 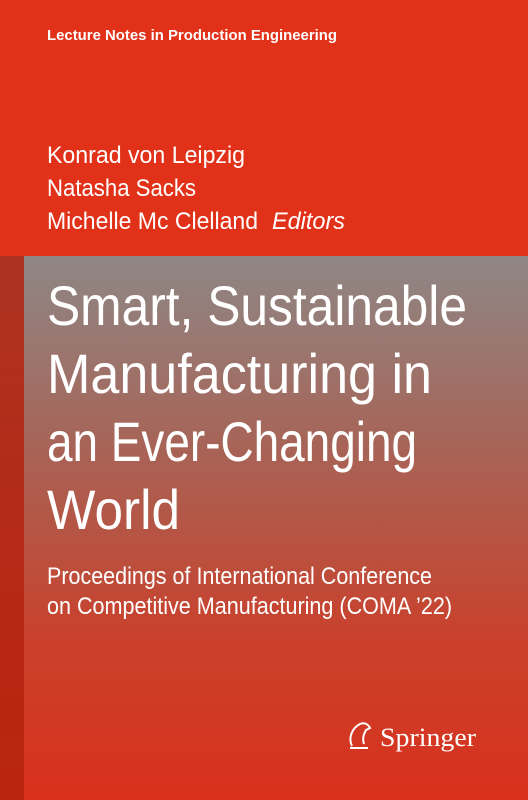 I want to click on title-line: Smart, Sustainable, so click(x=257, y=305).